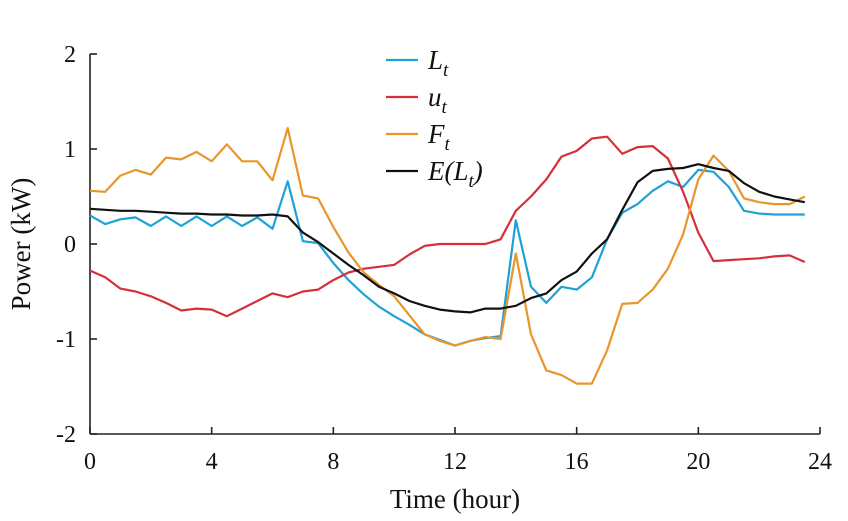 This screenshot has width=848, height=521. I want to click on x-tick-label: 20, so click(698, 462).